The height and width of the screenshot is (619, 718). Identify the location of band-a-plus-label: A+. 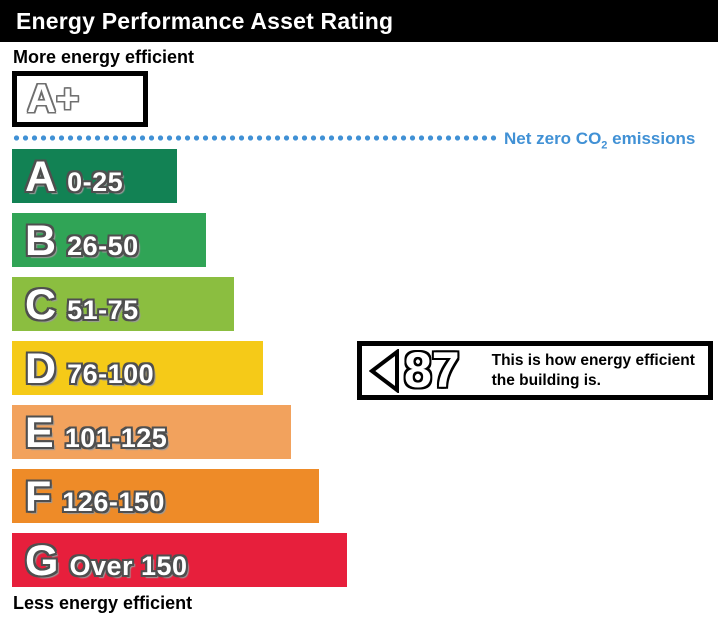
(53, 99).